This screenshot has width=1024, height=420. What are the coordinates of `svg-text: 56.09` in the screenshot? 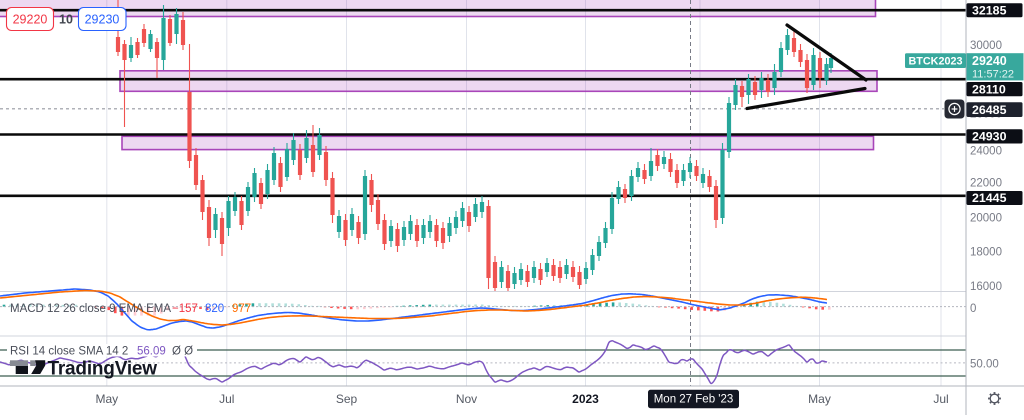 It's located at (151, 352).